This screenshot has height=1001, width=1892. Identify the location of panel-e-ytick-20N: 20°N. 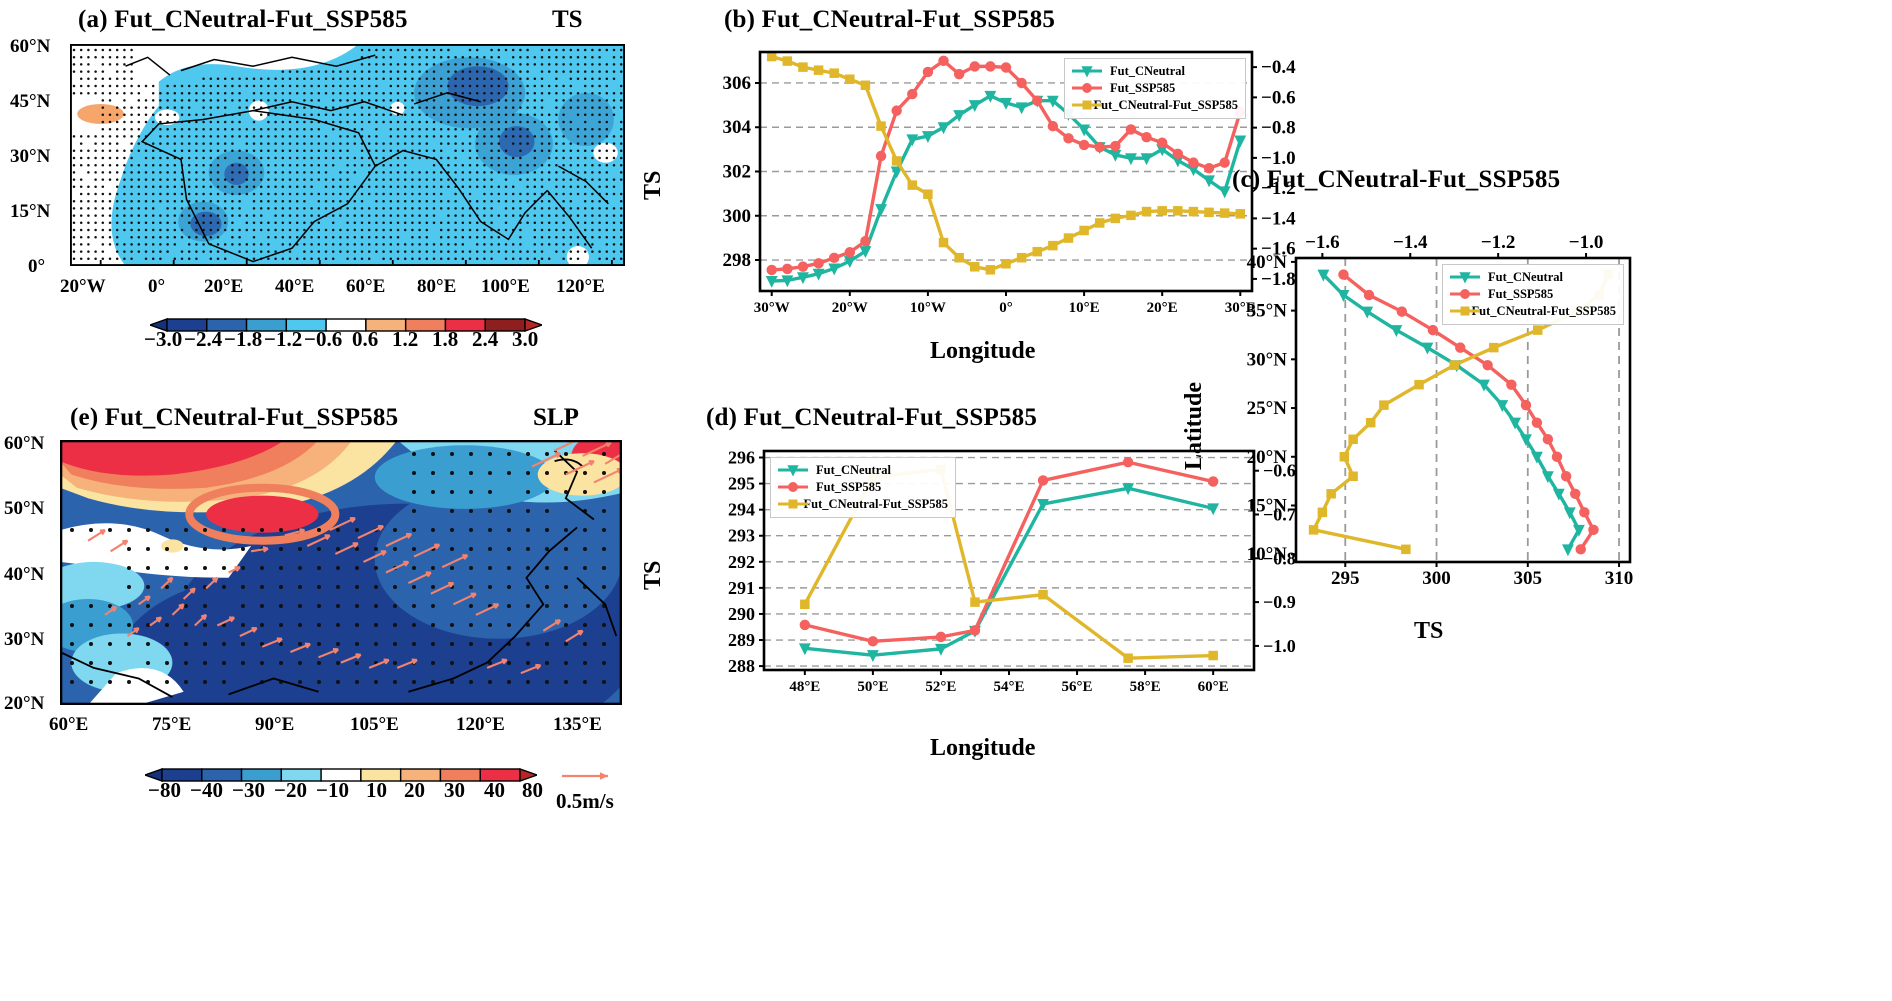
(24, 703).